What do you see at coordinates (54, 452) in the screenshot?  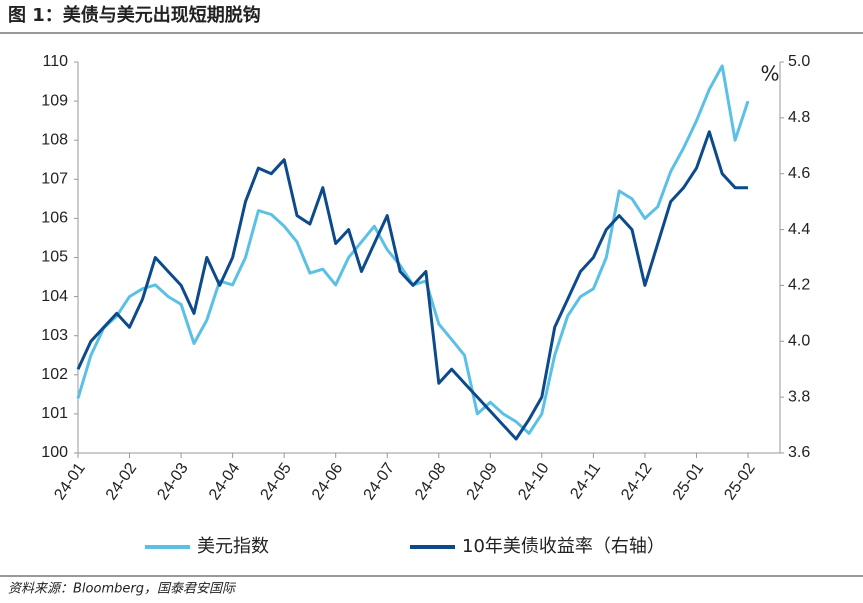 I see `y-tick-label: 100` at bounding box center [54, 452].